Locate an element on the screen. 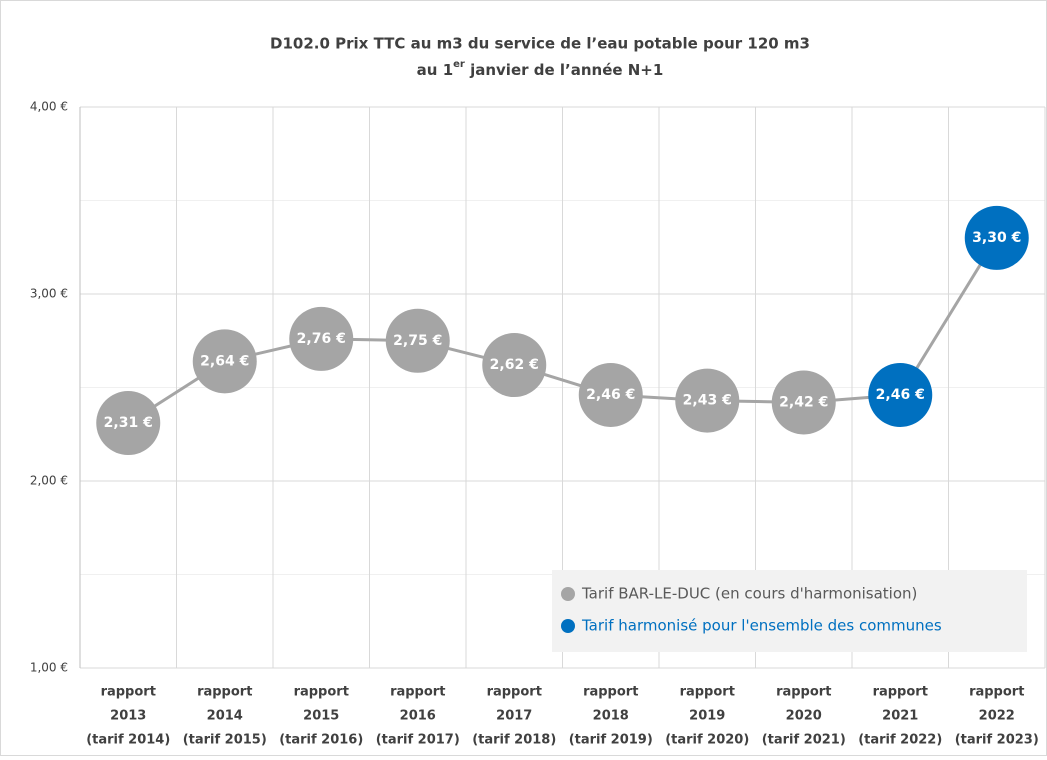 The width and height of the screenshot is (1047, 760). x-tick-label: 2019 is located at coordinates (707, 716).